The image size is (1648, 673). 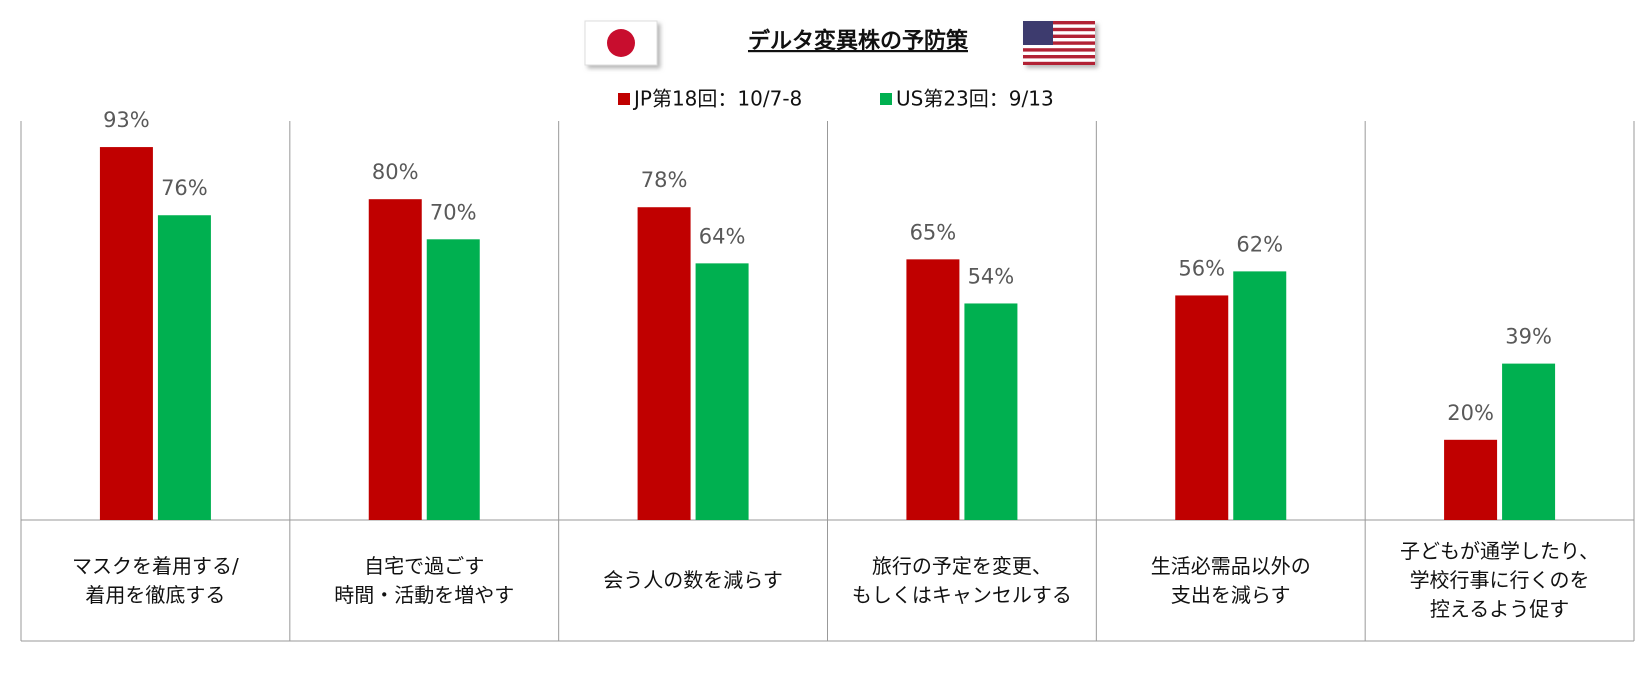 I want to click on x-tick-label: 子どもが通学したり、 学校行事に行くのを 控えるよう促す, so click(x=1499, y=580).